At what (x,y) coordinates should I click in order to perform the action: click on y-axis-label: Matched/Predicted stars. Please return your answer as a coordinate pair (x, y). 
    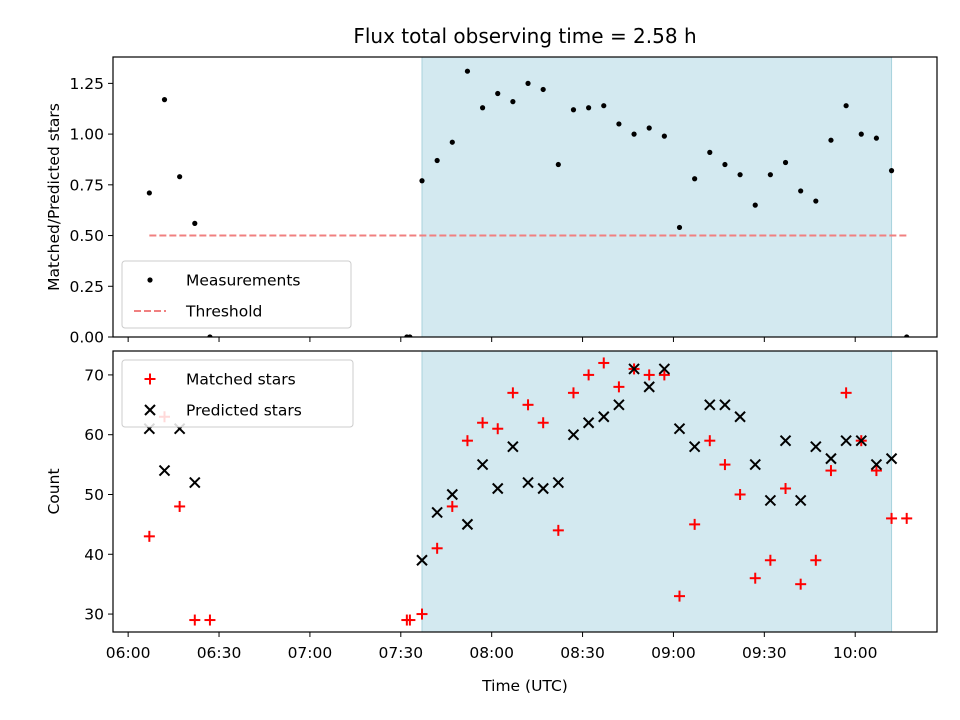
    Looking at the image, I should click on (54, 197).